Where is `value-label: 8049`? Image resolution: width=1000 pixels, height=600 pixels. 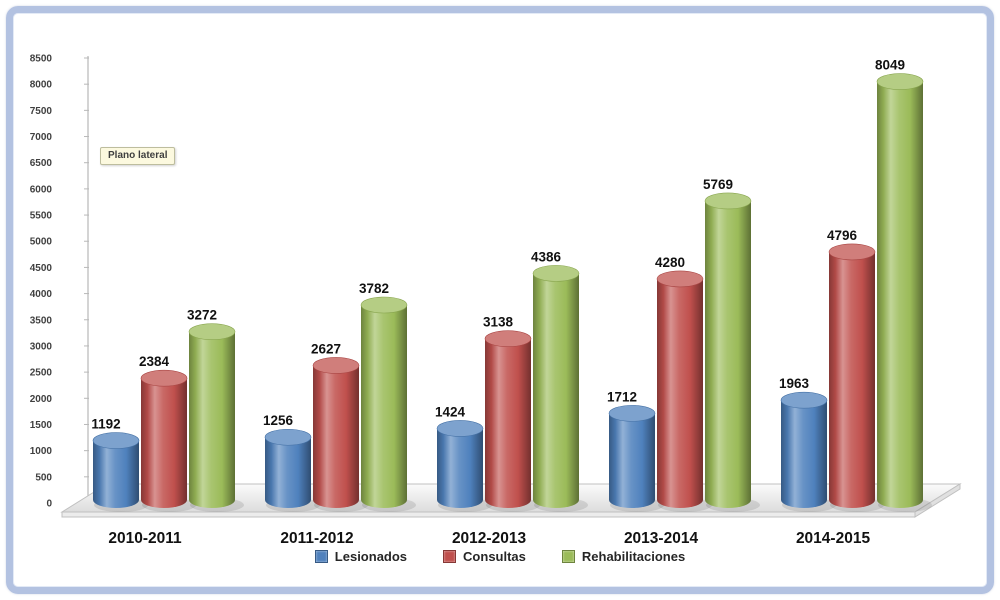 value-label: 8049 is located at coordinates (890, 65).